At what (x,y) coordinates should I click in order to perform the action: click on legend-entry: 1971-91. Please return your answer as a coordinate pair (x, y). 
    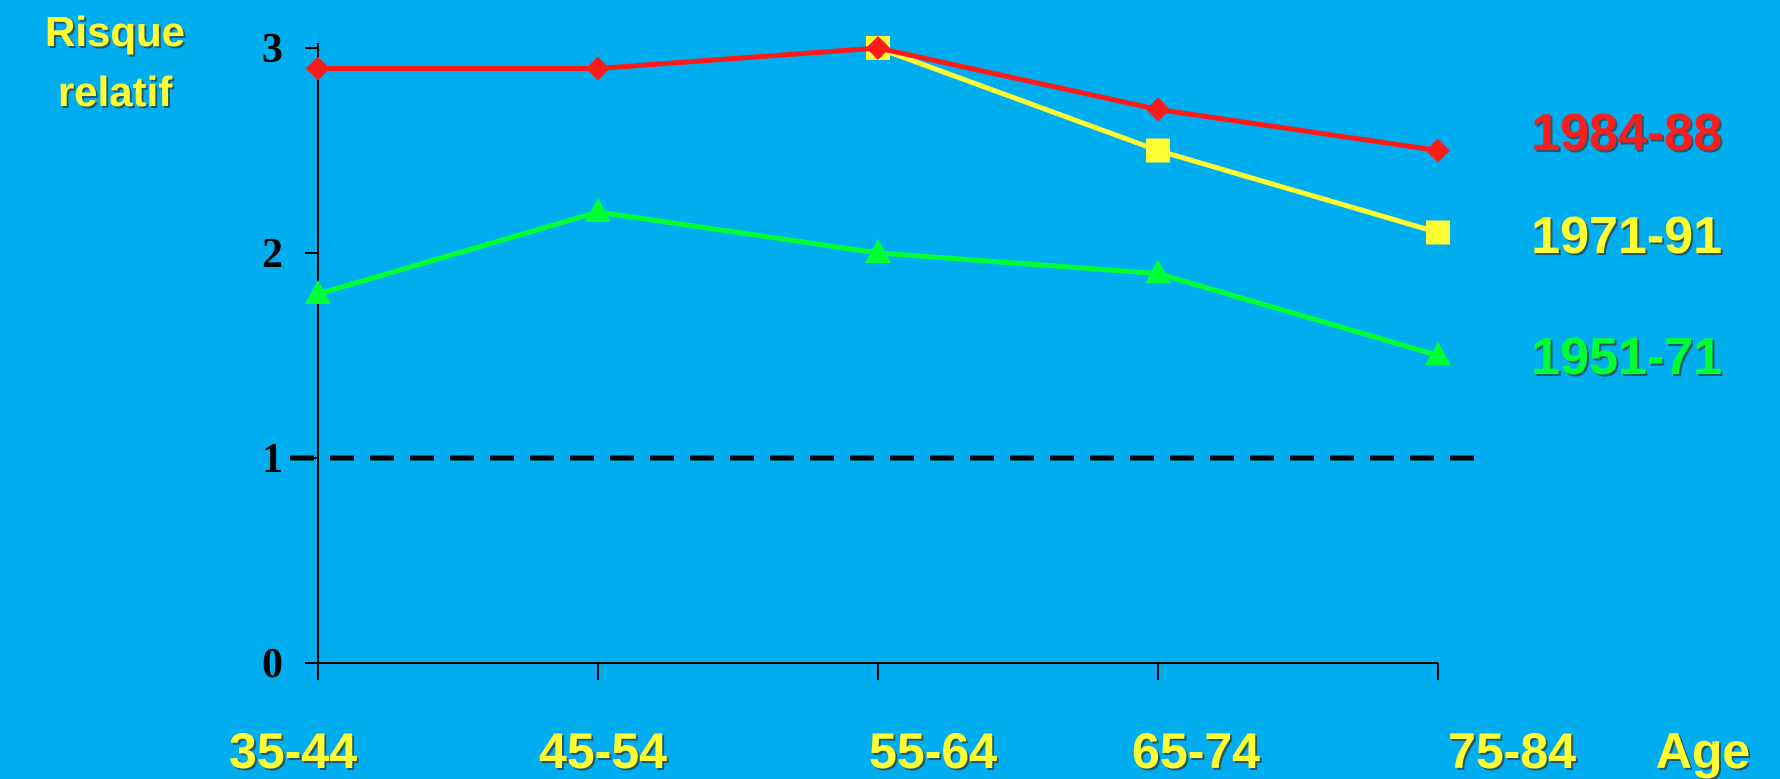
    Looking at the image, I should click on (1626, 236).